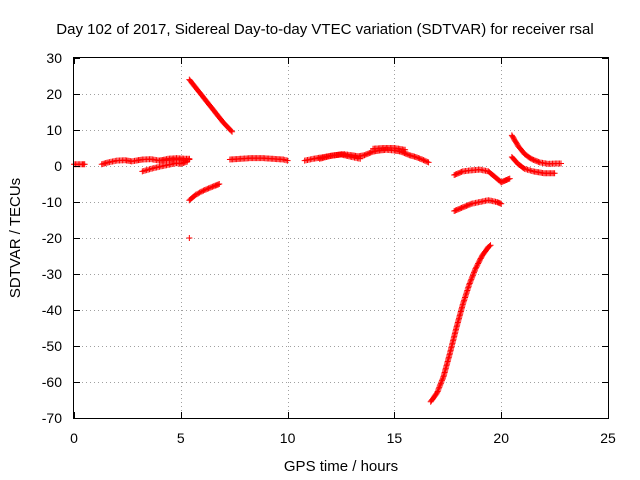  What do you see at coordinates (52, 346) in the screenshot?
I see `y-tick-label: -50` at bounding box center [52, 346].